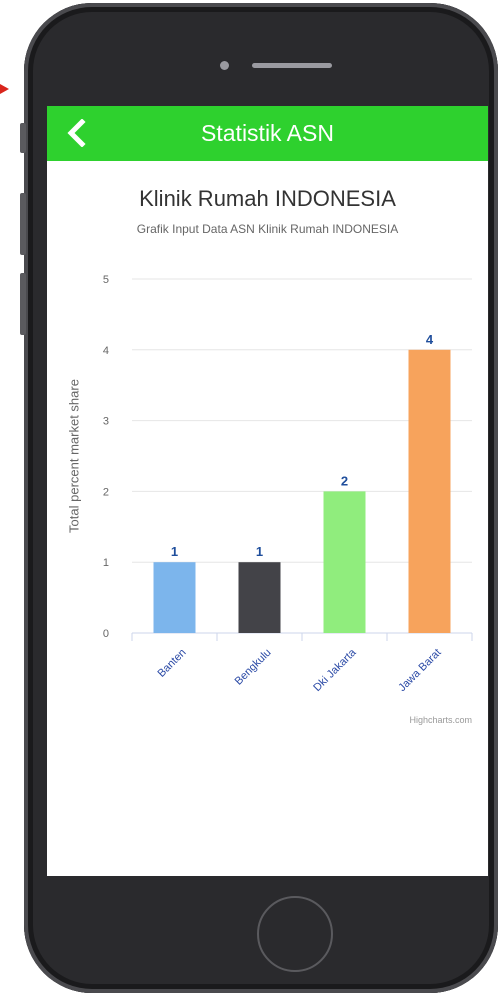 This screenshot has height=997, width=500. I want to click on x-tick-label: Dki Jakarta, so click(335, 670).